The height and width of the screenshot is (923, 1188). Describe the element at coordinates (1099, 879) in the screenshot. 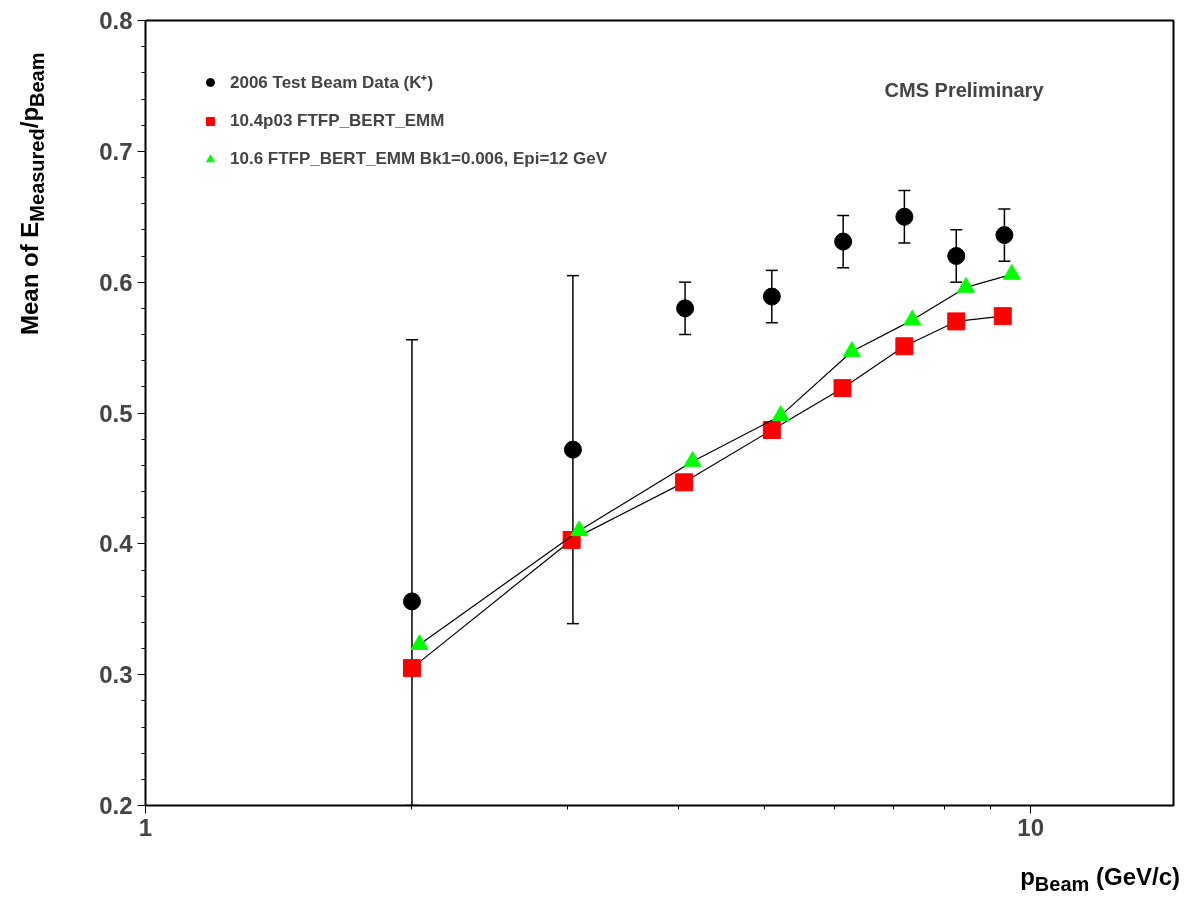

I see `x-axis-title: p$_{Beam}$ (GeV/c)` at that location.